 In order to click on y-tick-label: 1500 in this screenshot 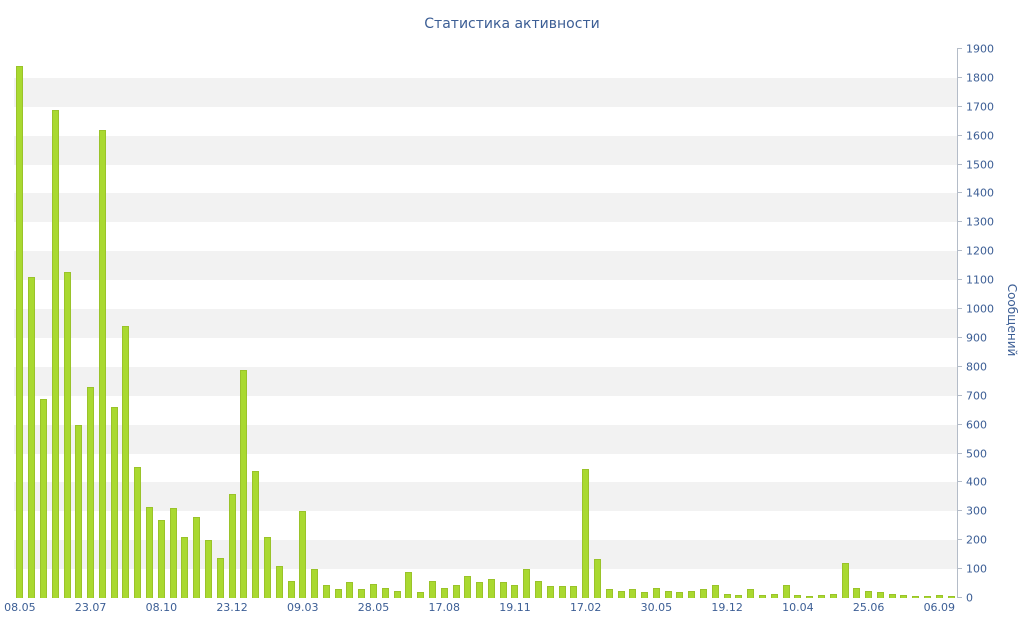, I will do `click(980, 165)`.